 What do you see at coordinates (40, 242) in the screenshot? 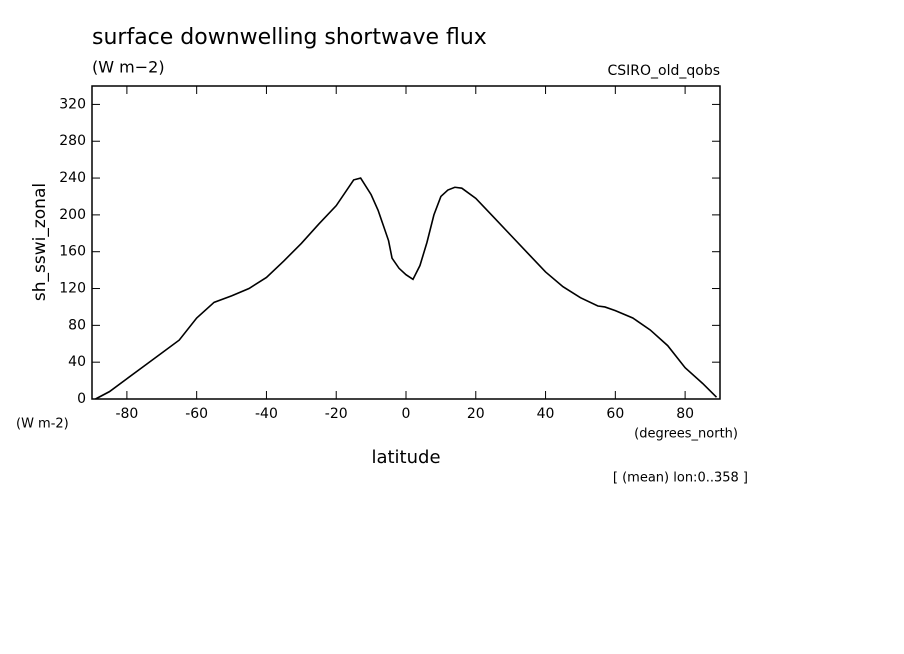
I see `y-axis-label: sh_sswi_zonal` at bounding box center [40, 242].